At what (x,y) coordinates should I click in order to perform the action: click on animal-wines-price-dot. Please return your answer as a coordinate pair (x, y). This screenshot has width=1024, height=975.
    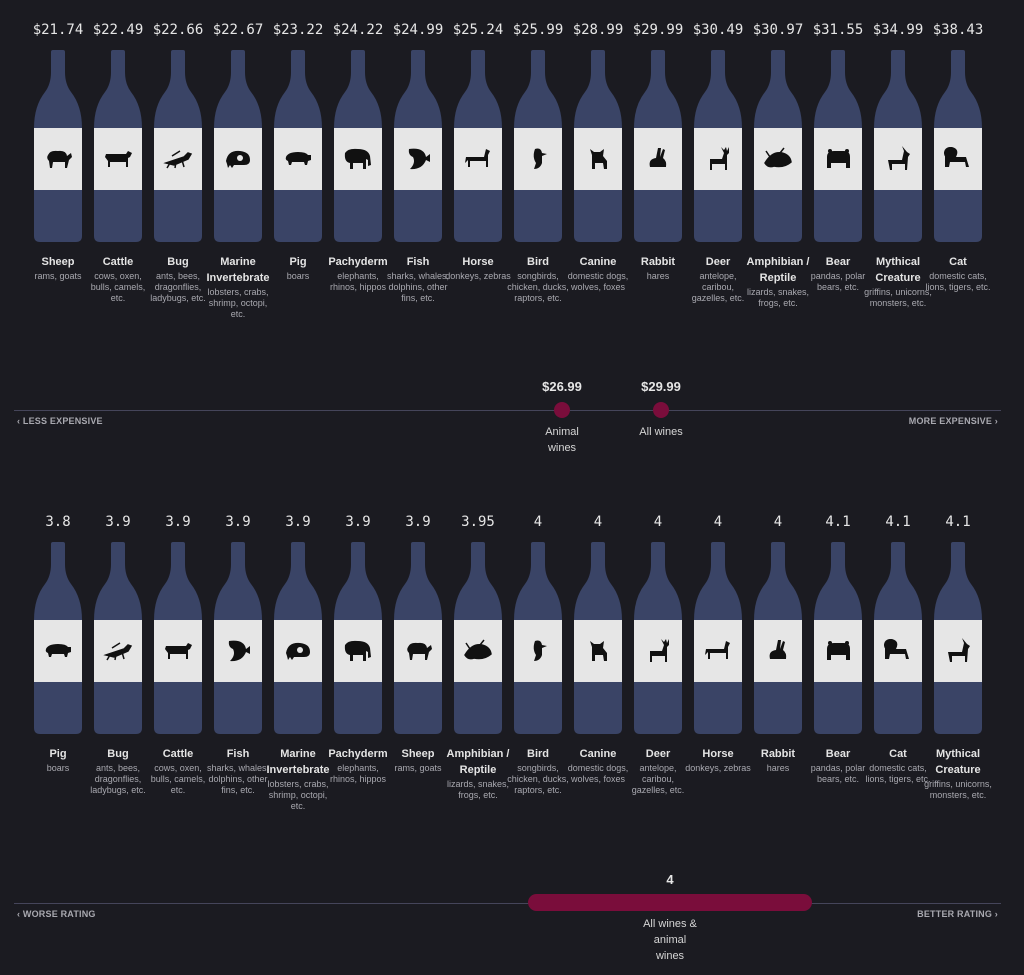
    Looking at the image, I should click on (562, 410).